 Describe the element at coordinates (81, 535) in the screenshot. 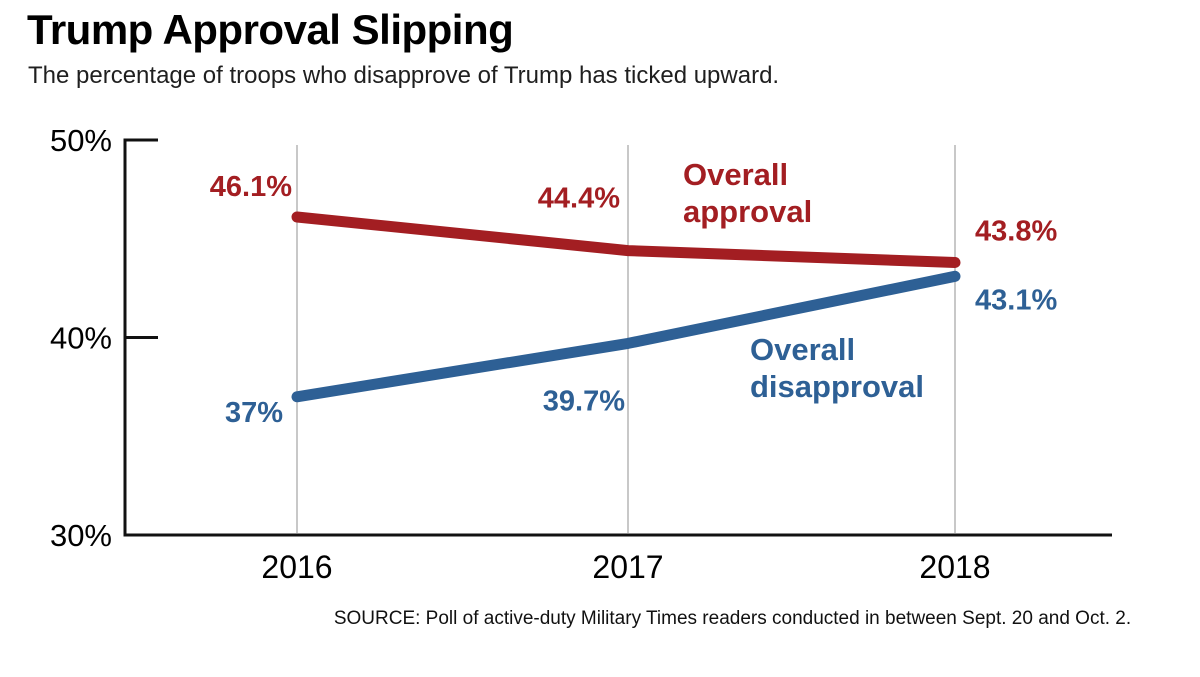

I see `y-tick-label: 30%` at that location.